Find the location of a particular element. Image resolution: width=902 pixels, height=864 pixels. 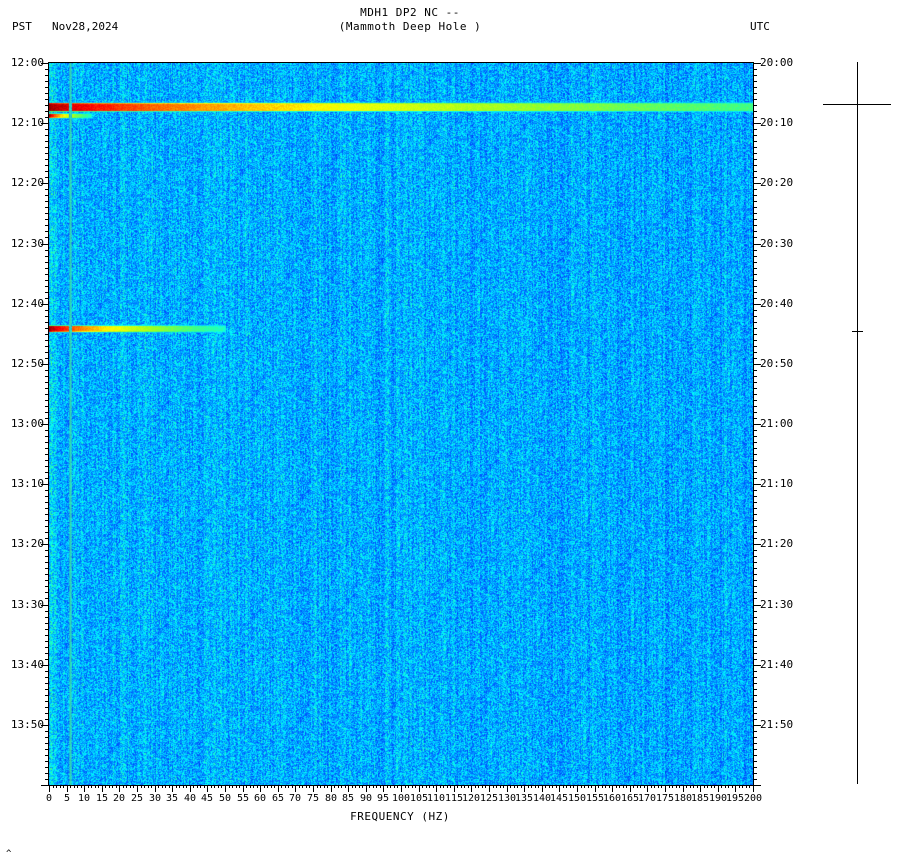

x-tick-label: 170 is located at coordinates (647, 798).